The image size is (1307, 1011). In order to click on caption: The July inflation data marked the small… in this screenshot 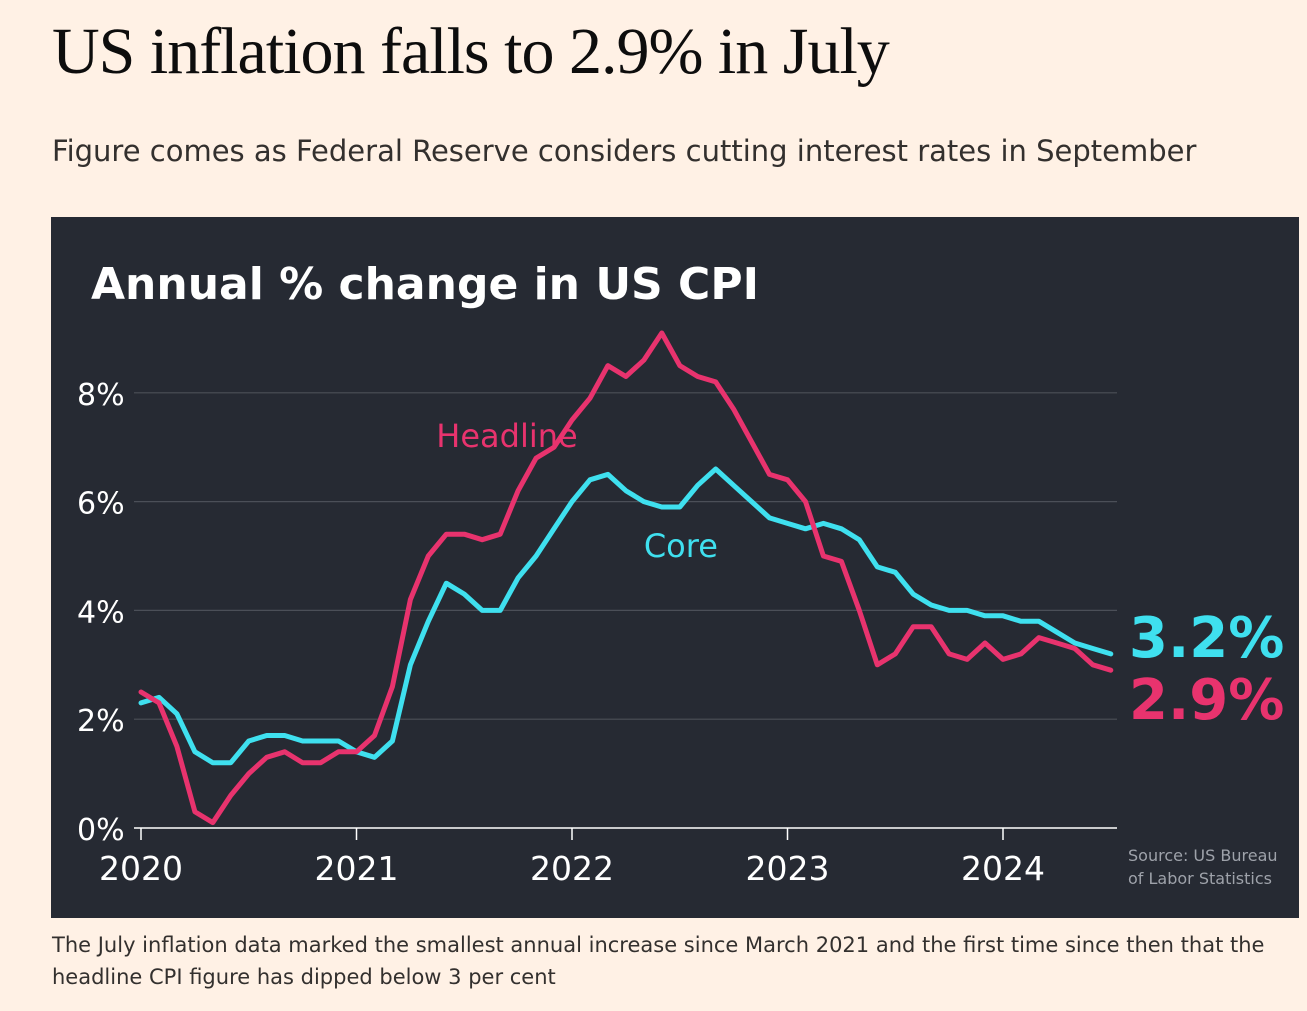, I will do `click(658, 961)`.